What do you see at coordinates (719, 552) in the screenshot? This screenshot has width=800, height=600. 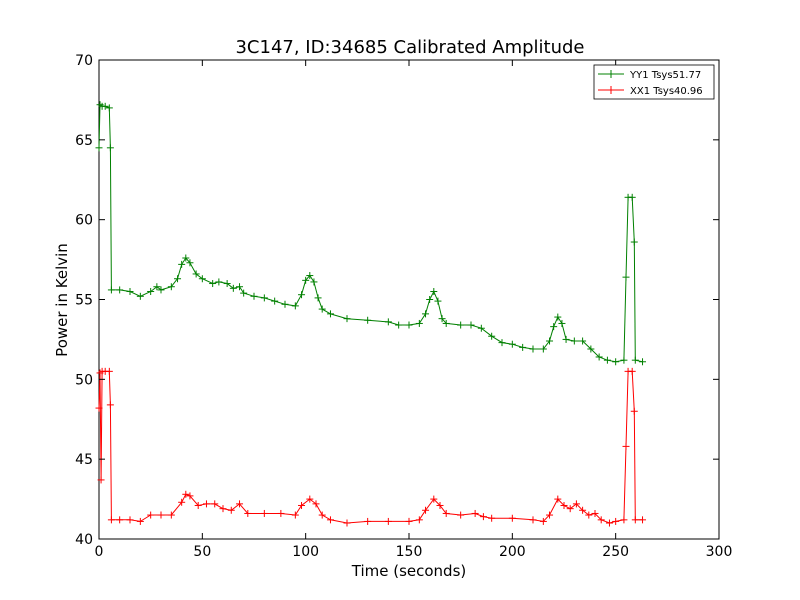 I see `x-tick-label: 300` at bounding box center [719, 552].